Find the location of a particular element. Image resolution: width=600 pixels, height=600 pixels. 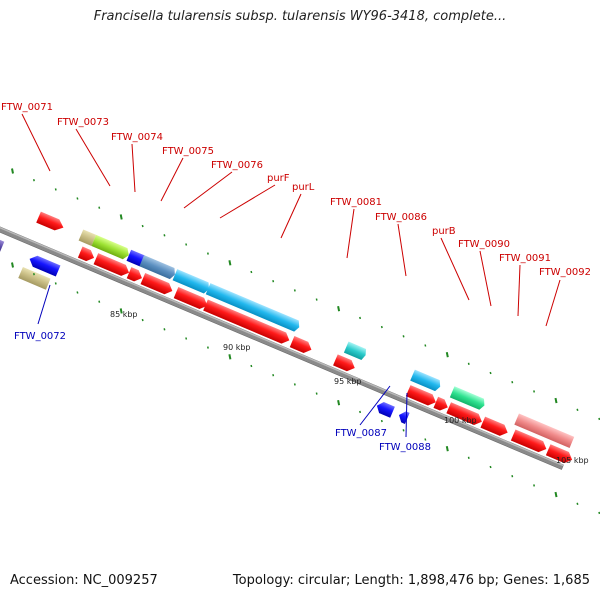

label-purL: purL is located at coordinates (303, 187).